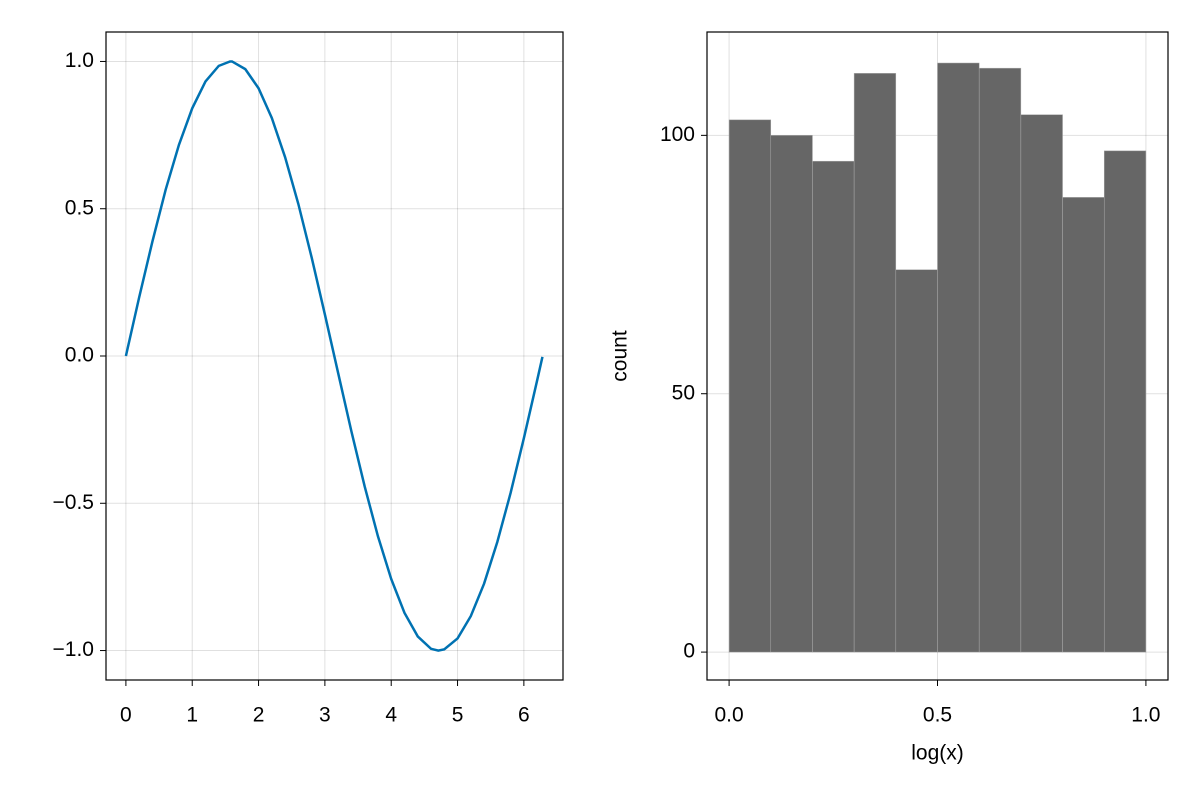  Describe the element at coordinates (937, 753) in the screenshot. I see `x-axis-label: log(x)` at that location.